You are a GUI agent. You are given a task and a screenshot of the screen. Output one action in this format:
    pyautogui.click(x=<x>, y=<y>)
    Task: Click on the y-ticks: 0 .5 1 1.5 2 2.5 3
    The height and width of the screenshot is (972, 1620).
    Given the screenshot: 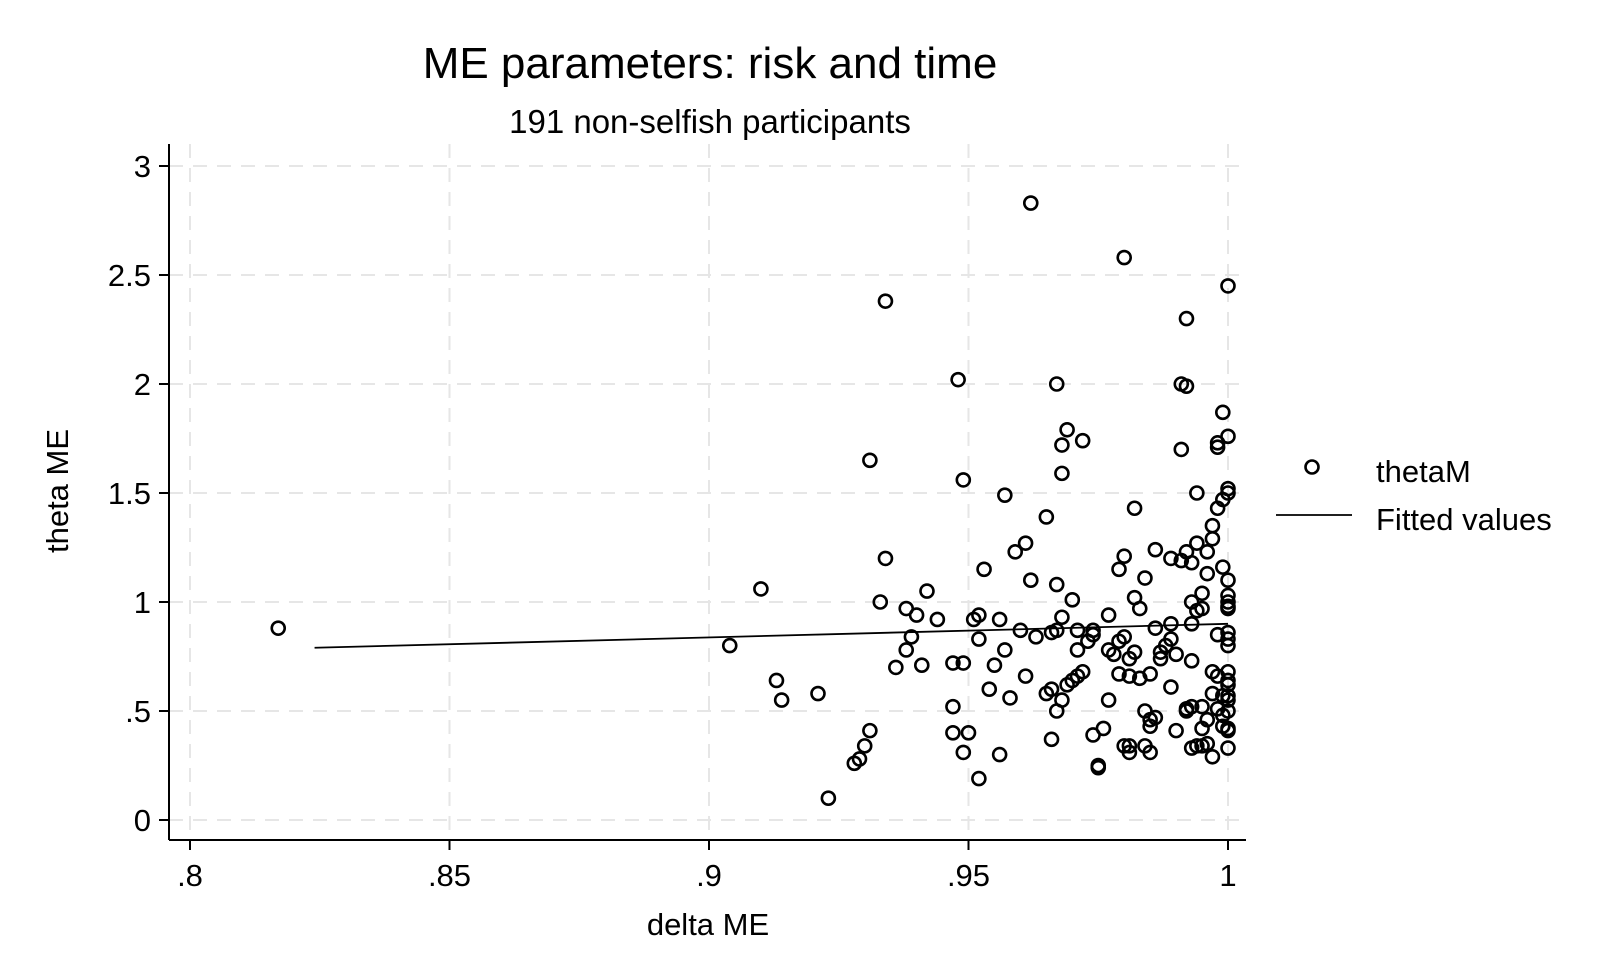 What is the action you would take?
    pyautogui.click(x=138, y=493)
    